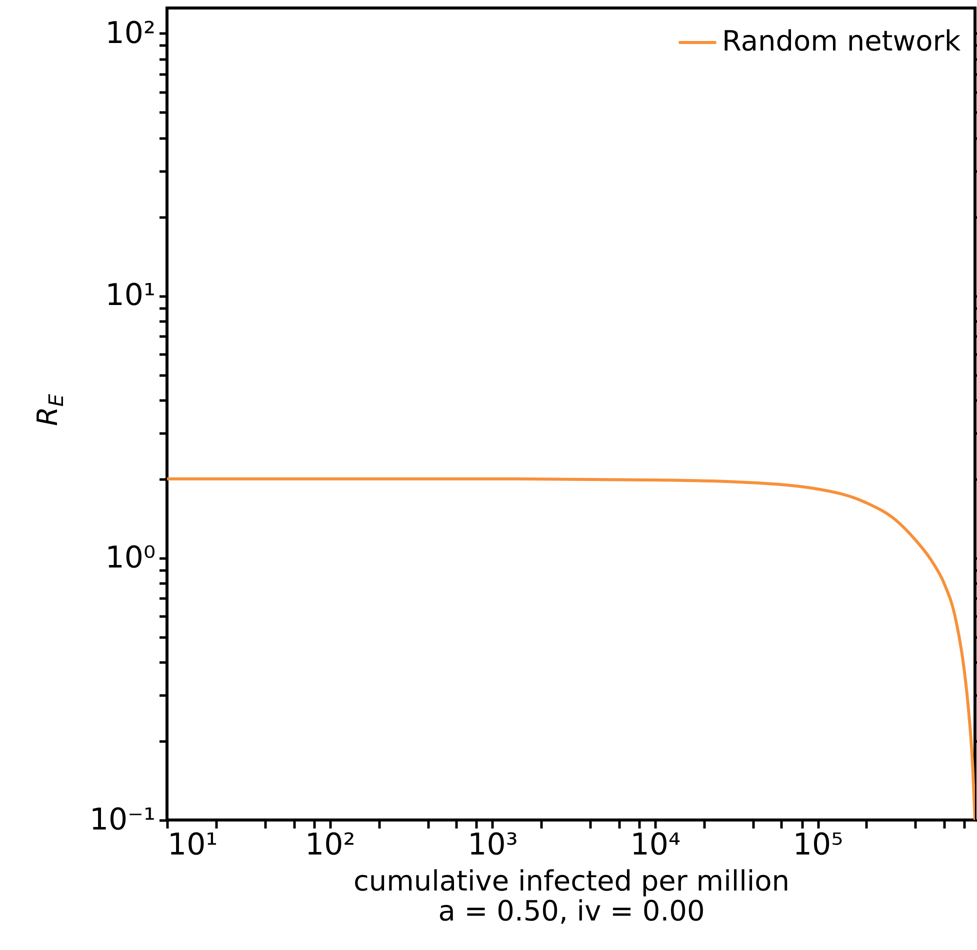 This screenshot has width=977, height=950. Describe the element at coordinates (130, 296) in the screenshot. I see `y-tick-label: 10¹` at that location.